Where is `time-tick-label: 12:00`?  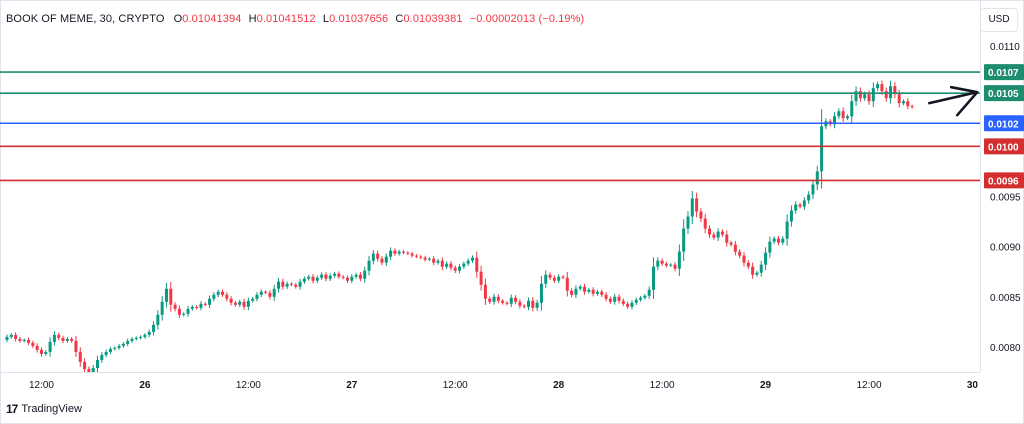 time-tick-label: 12:00 is located at coordinates (868, 385).